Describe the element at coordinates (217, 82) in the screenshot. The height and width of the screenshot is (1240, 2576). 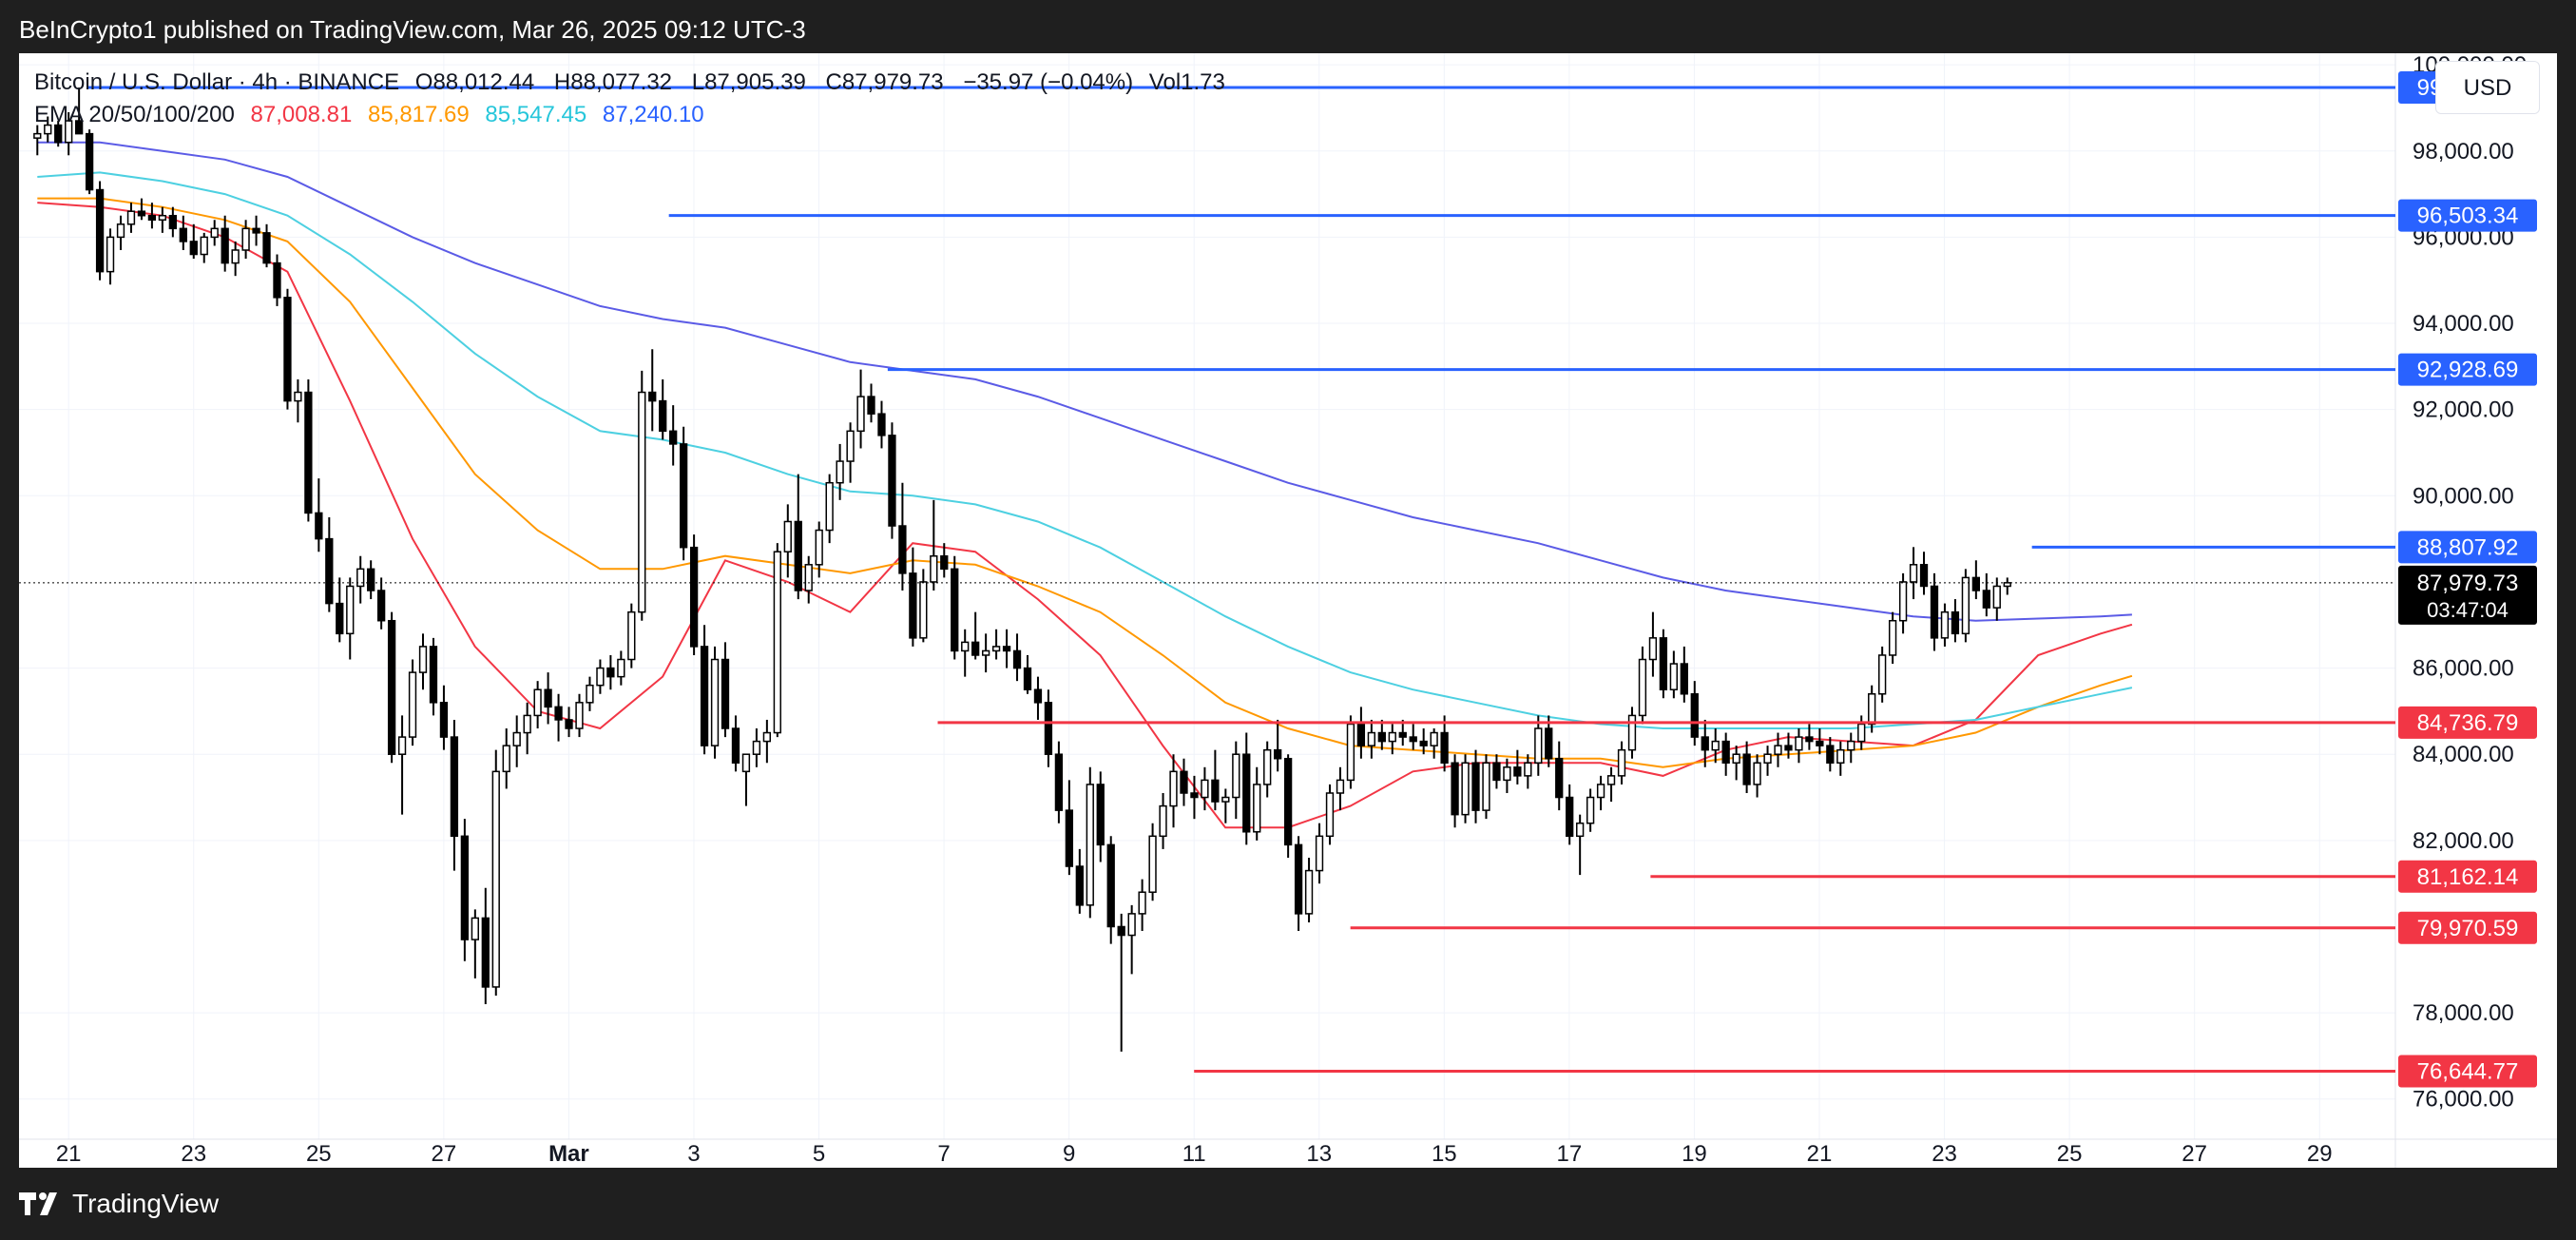
I see `symbol-title: Bitcoin / U.S. Dollar · 4h · BINANCE` at that location.